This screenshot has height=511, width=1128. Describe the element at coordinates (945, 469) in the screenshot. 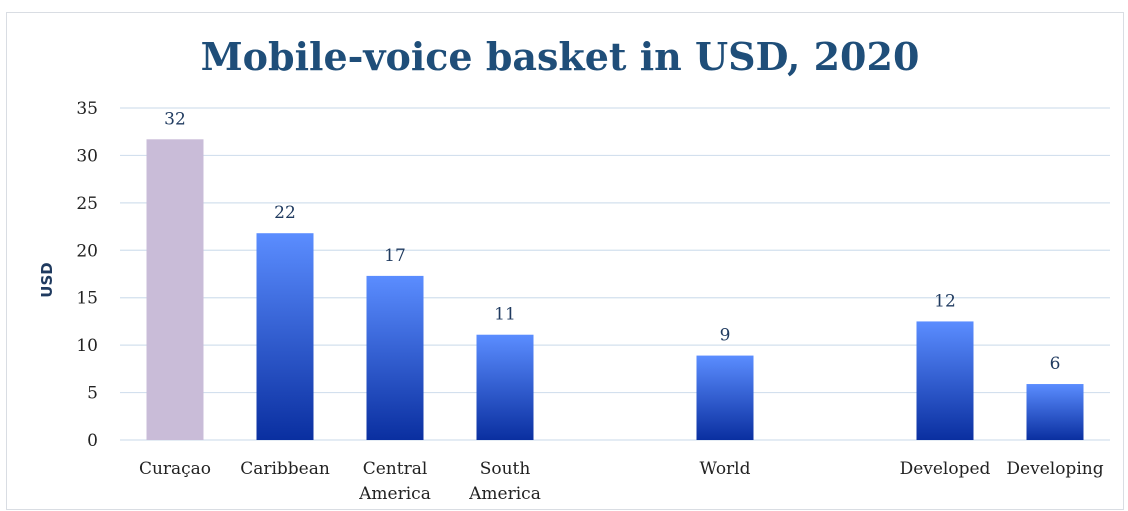

I see `category-label: Developed` at that location.